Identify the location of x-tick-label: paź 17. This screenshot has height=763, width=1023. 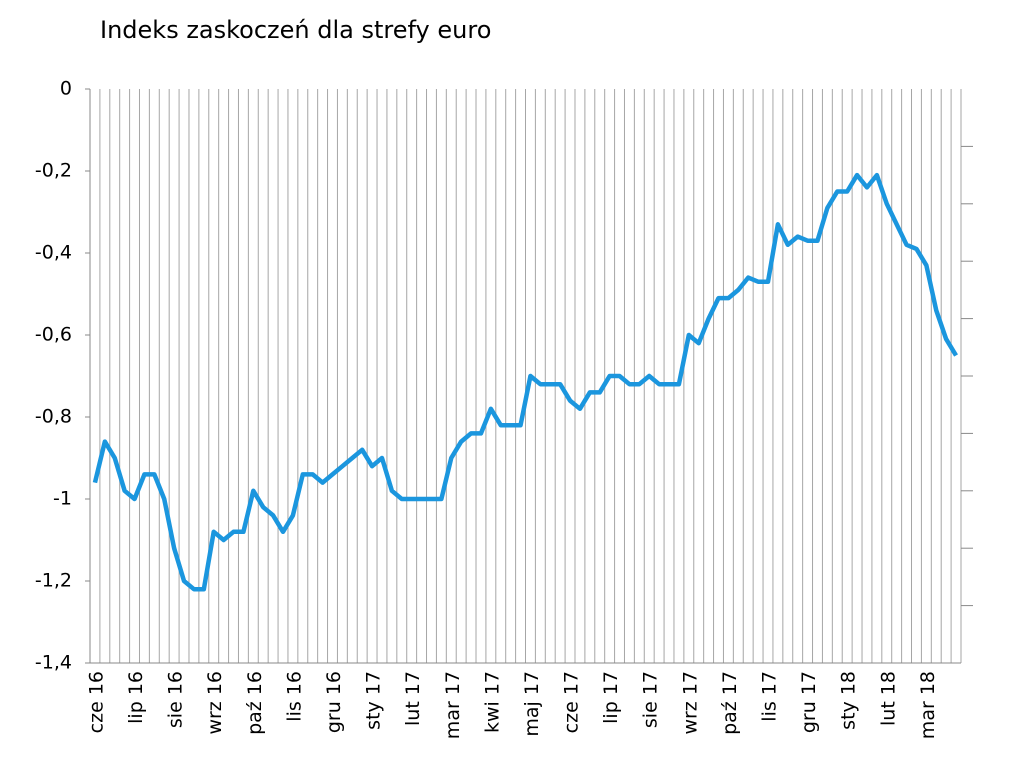
(730, 703).